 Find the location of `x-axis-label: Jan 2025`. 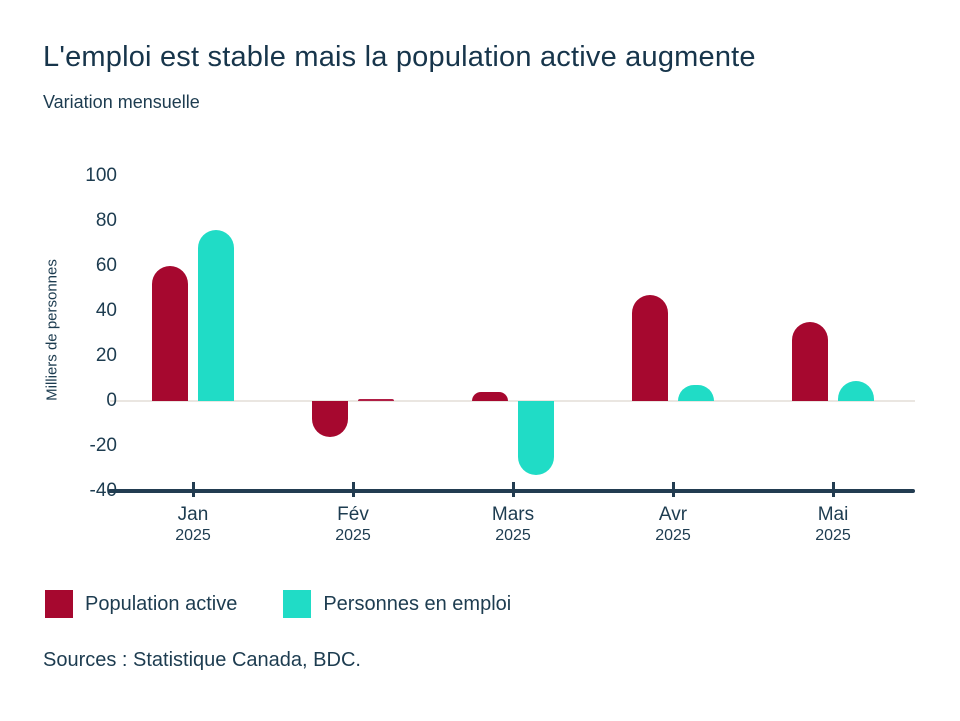

x-axis-label: Jan 2025 is located at coordinates (193, 524).